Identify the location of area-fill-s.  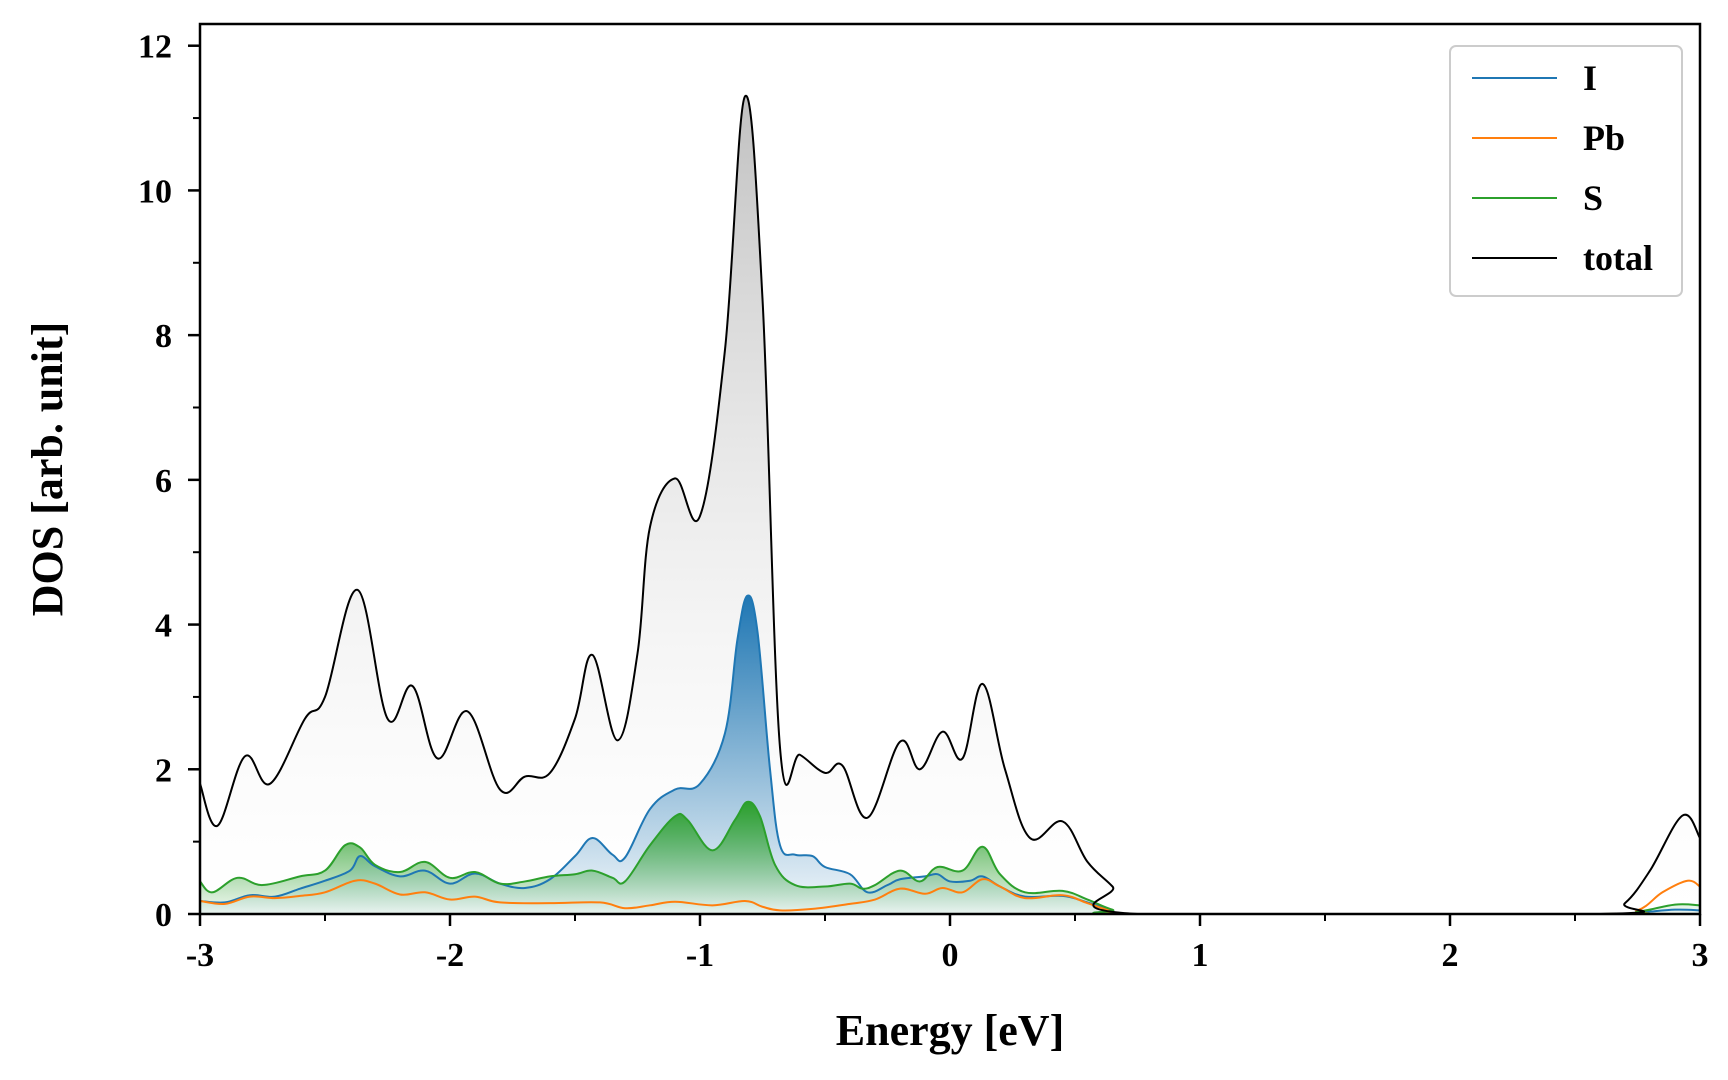
(950, 857).